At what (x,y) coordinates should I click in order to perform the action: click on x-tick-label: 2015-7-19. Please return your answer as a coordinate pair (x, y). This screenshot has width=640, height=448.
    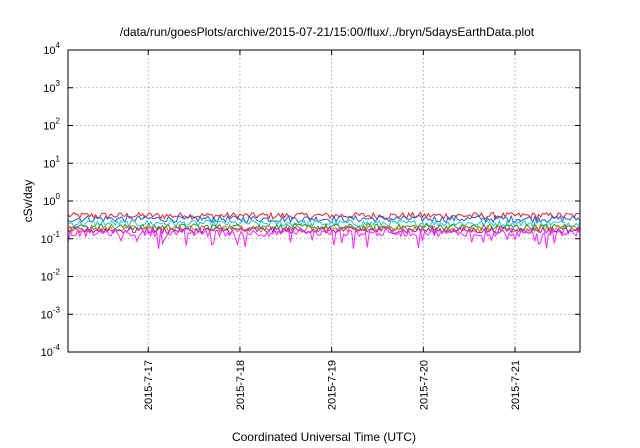
    Looking at the image, I should click on (333, 385).